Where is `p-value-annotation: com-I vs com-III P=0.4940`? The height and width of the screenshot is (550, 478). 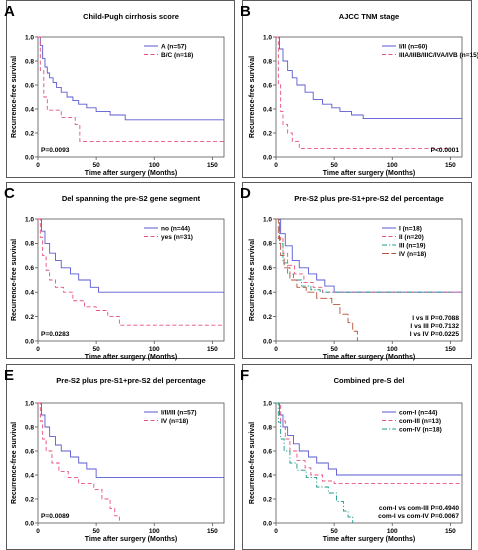 p-value-annotation: com-I vs com-III P=0.4940 is located at coordinates (419, 508).